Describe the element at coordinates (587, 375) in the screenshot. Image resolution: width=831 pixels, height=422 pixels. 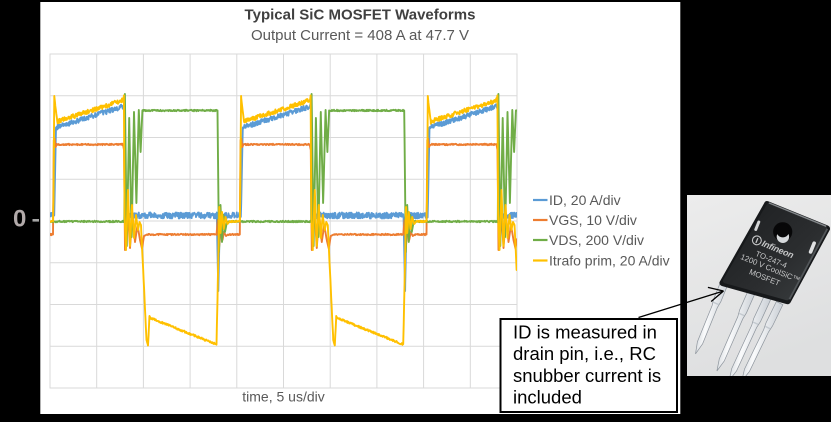
I see `svg-text: snubber current is` at that location.